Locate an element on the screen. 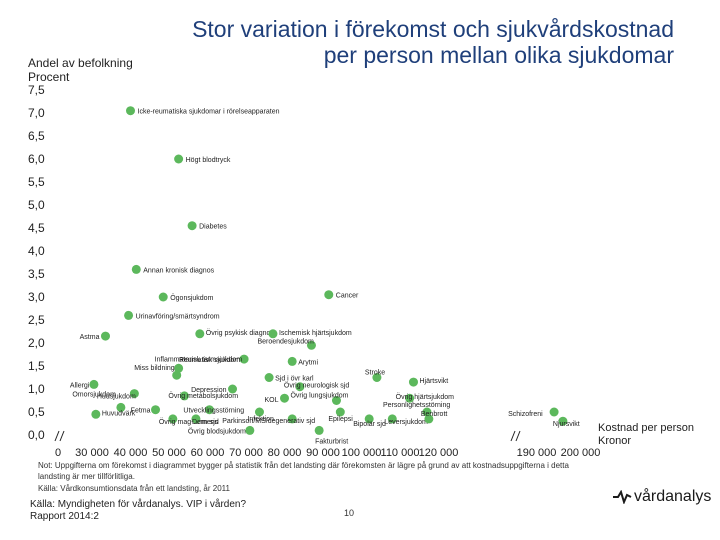 The image size is (720, 540). data-point-label: Stroke is located at coordinates (375, 373).